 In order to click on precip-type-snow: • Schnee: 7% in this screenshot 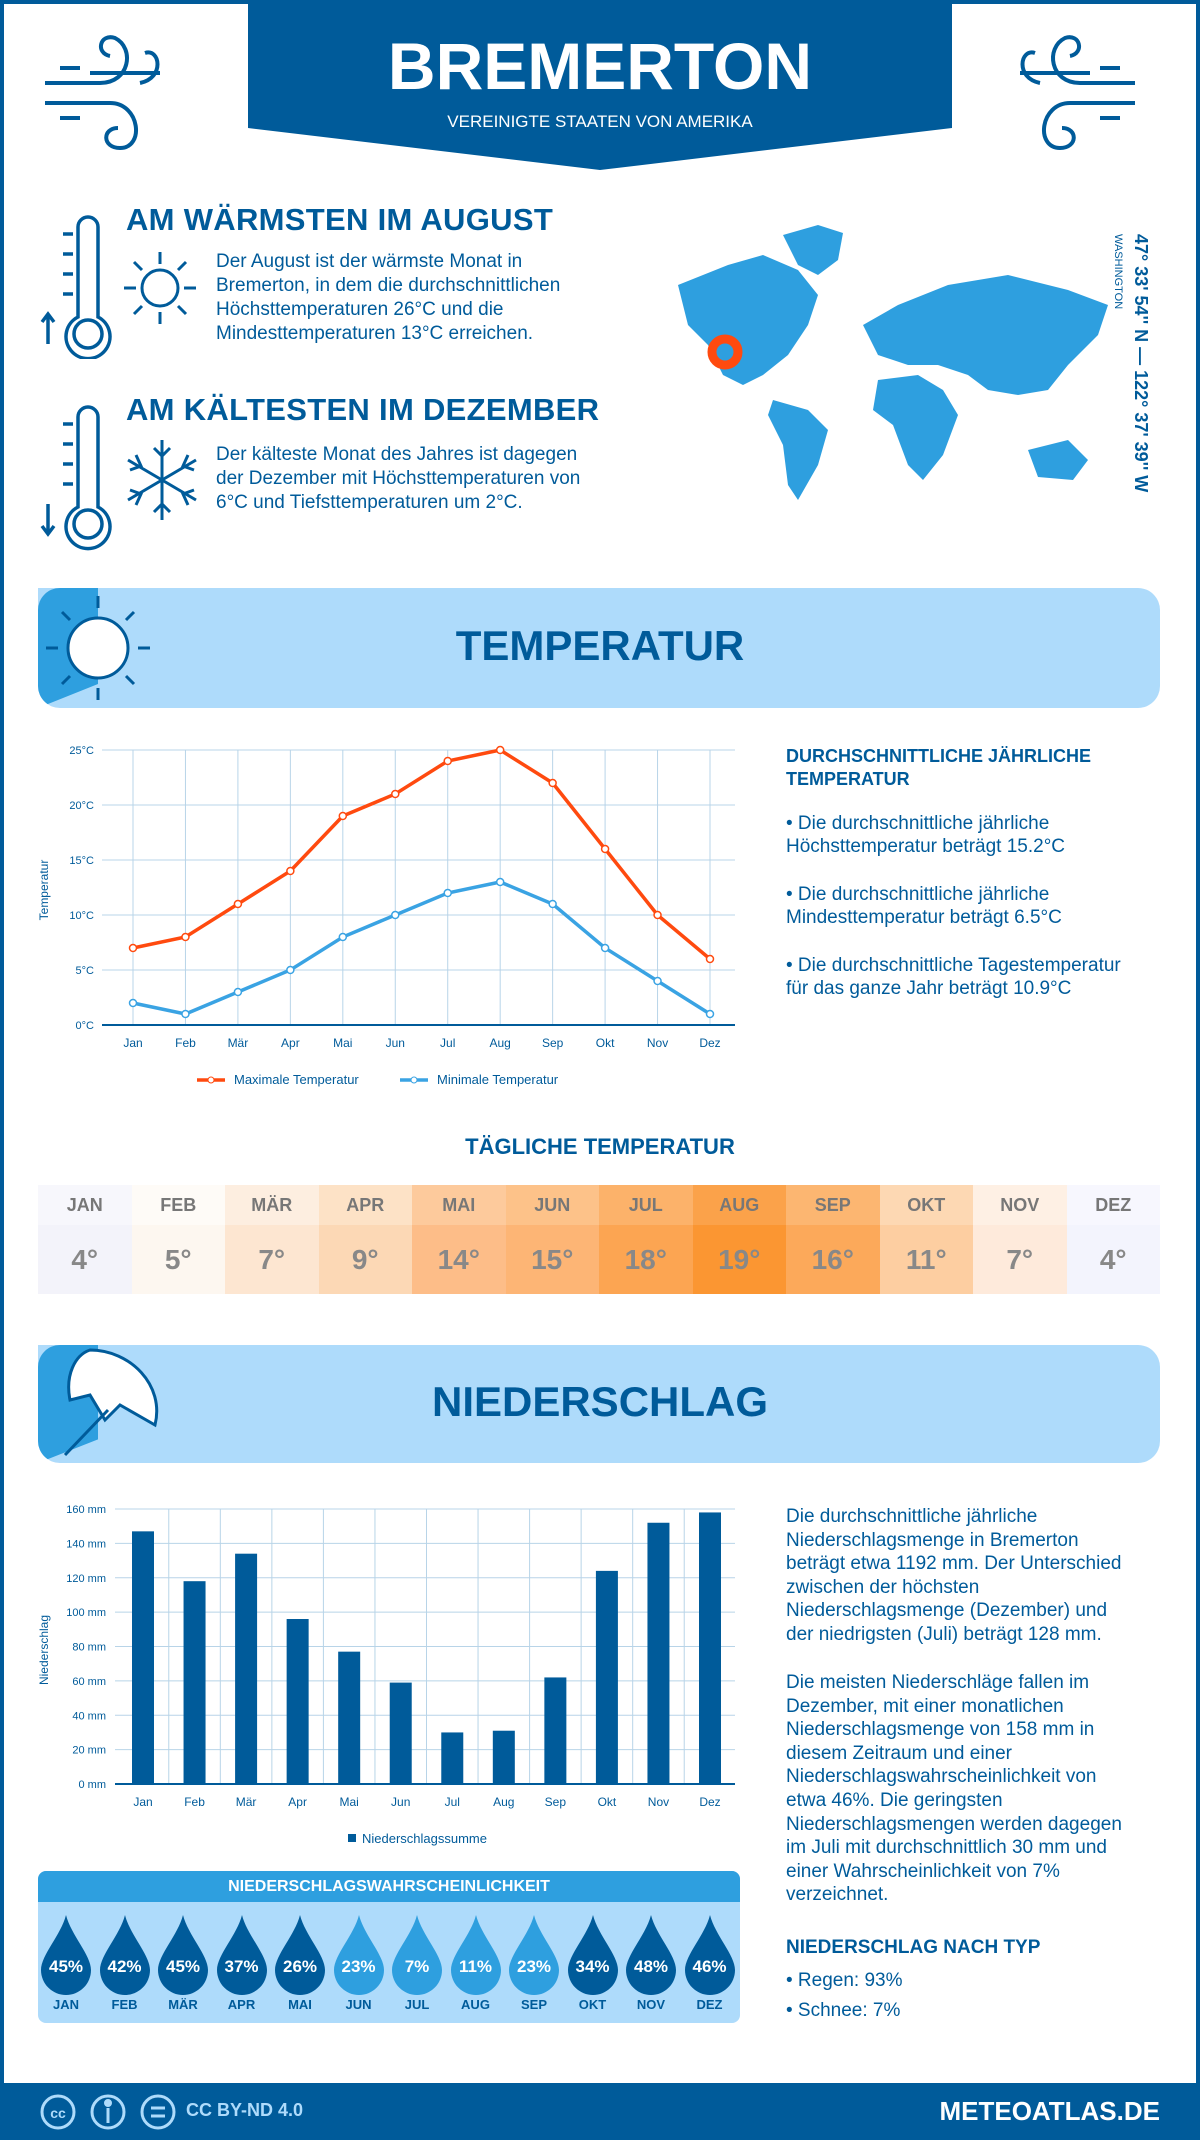, I will do `click(843, 2010)`.